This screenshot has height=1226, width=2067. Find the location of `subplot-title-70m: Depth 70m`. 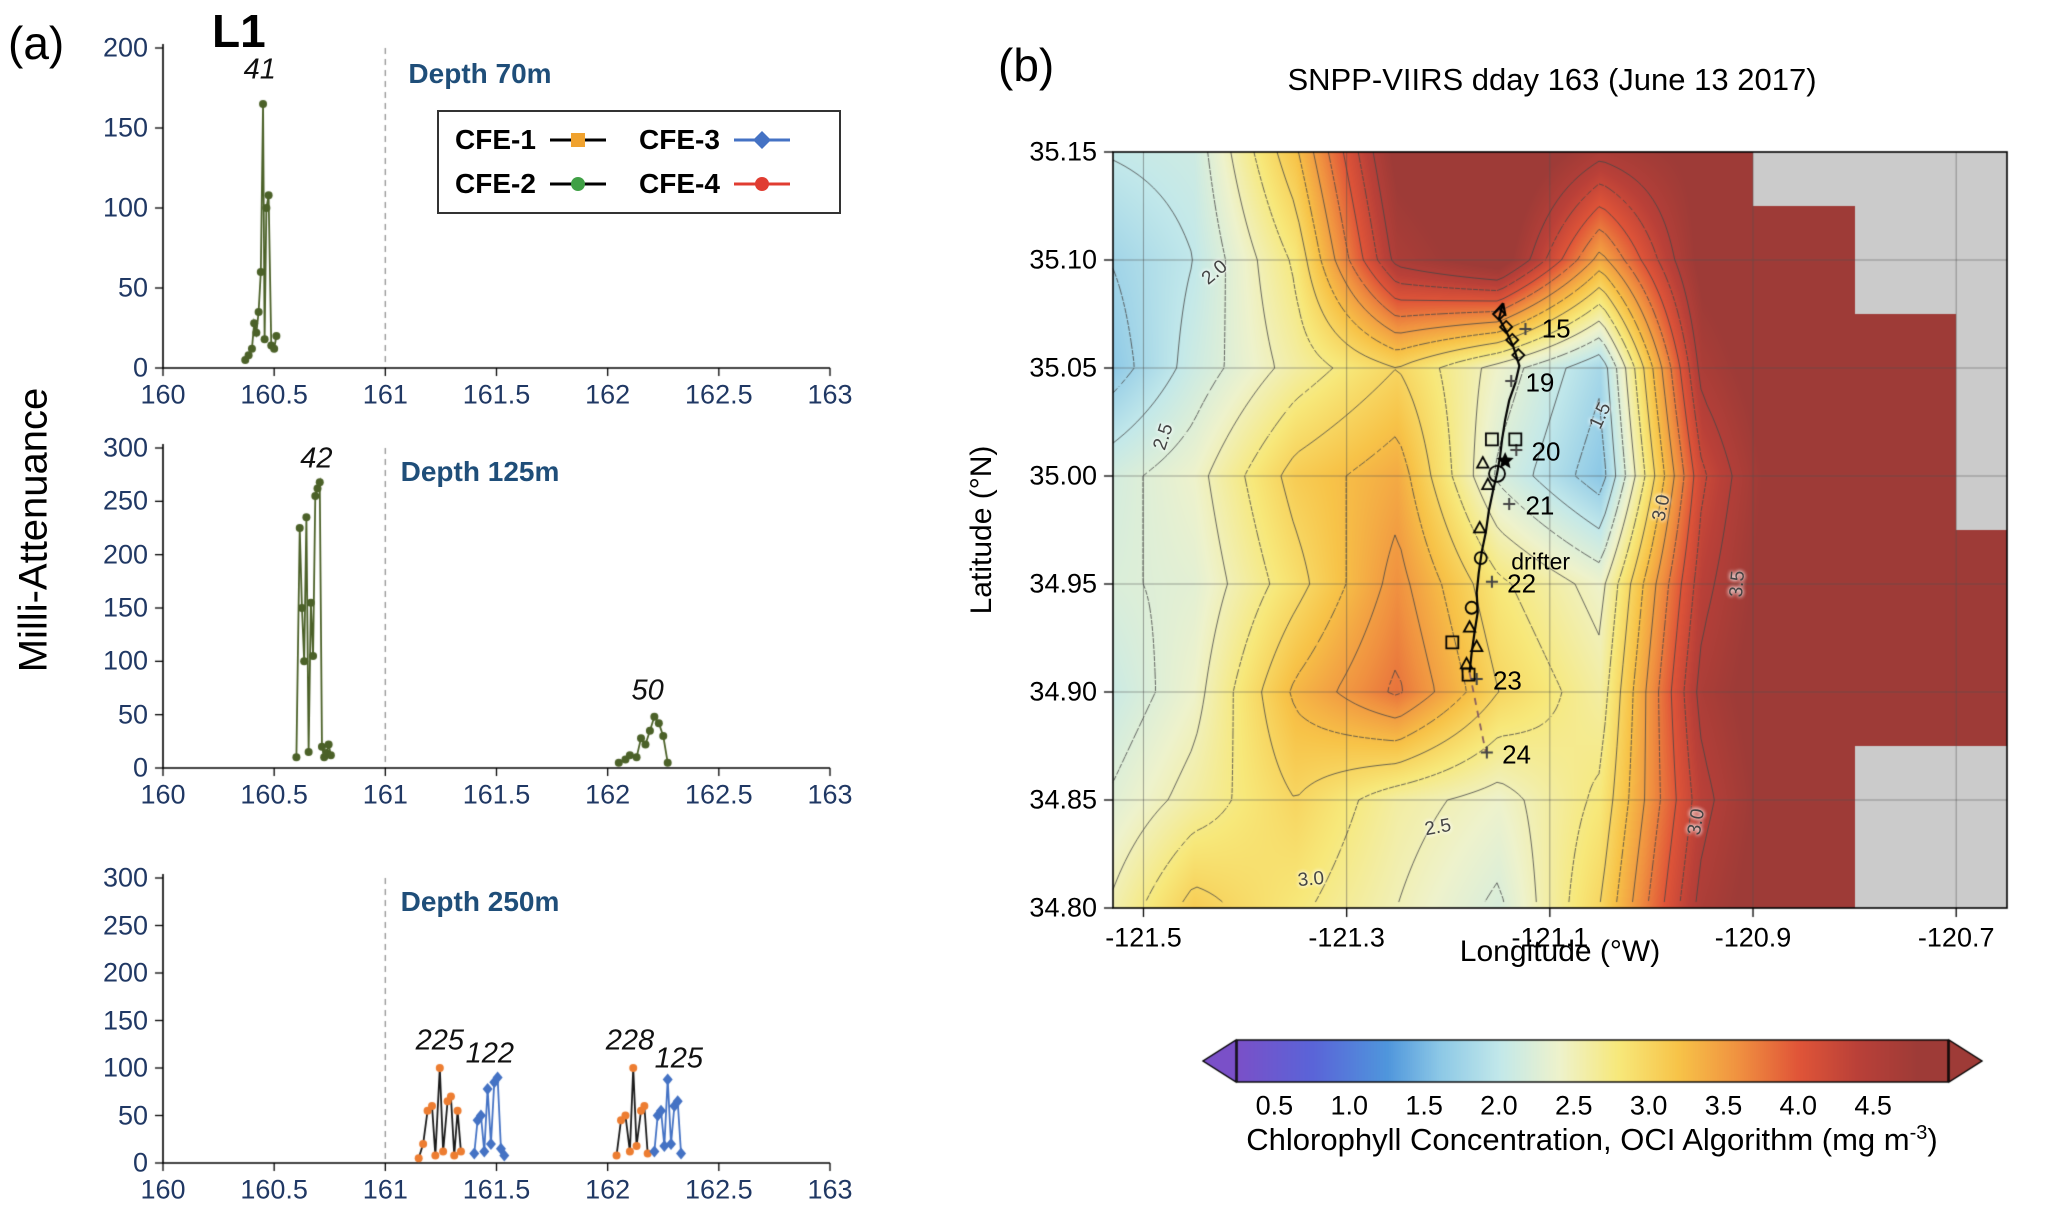

subplot-title-70m: Depth 70m is located at coordinates (480, 73).